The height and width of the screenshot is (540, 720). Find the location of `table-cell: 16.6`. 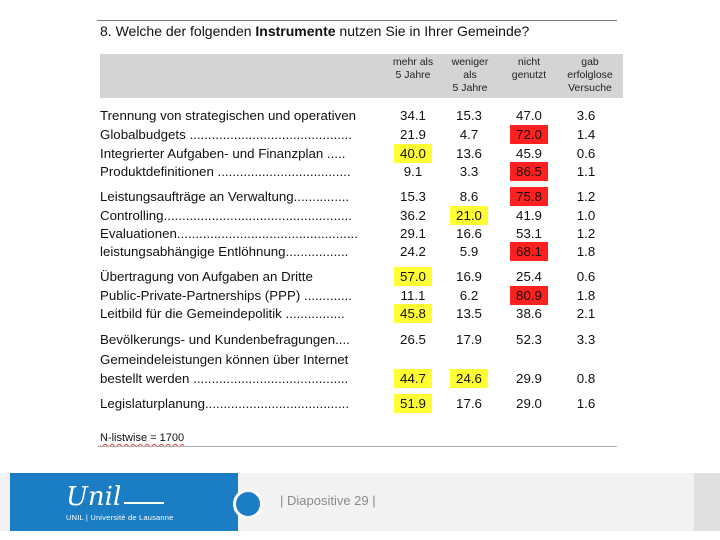

table-cell: 16.6 is located at coordinates (469, 233).